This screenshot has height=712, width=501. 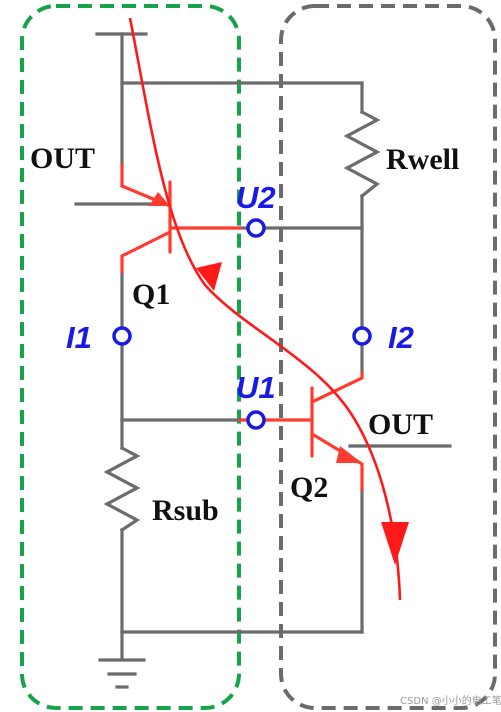 What do you see at coordinates (401, 337) in the screenshot?
I see `i2-label: I2` at bounding box center [401, 337].